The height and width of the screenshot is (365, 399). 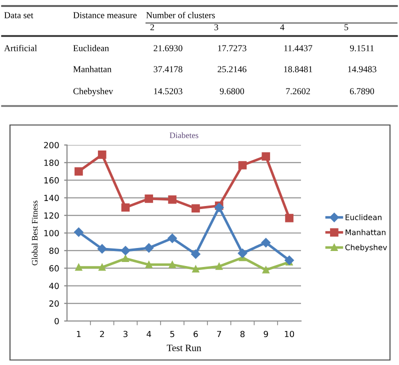 What do you see at coordinates (298, 48) in the screenshot?
I see `data-label: 11.4437` at bounding box center [298, 48].